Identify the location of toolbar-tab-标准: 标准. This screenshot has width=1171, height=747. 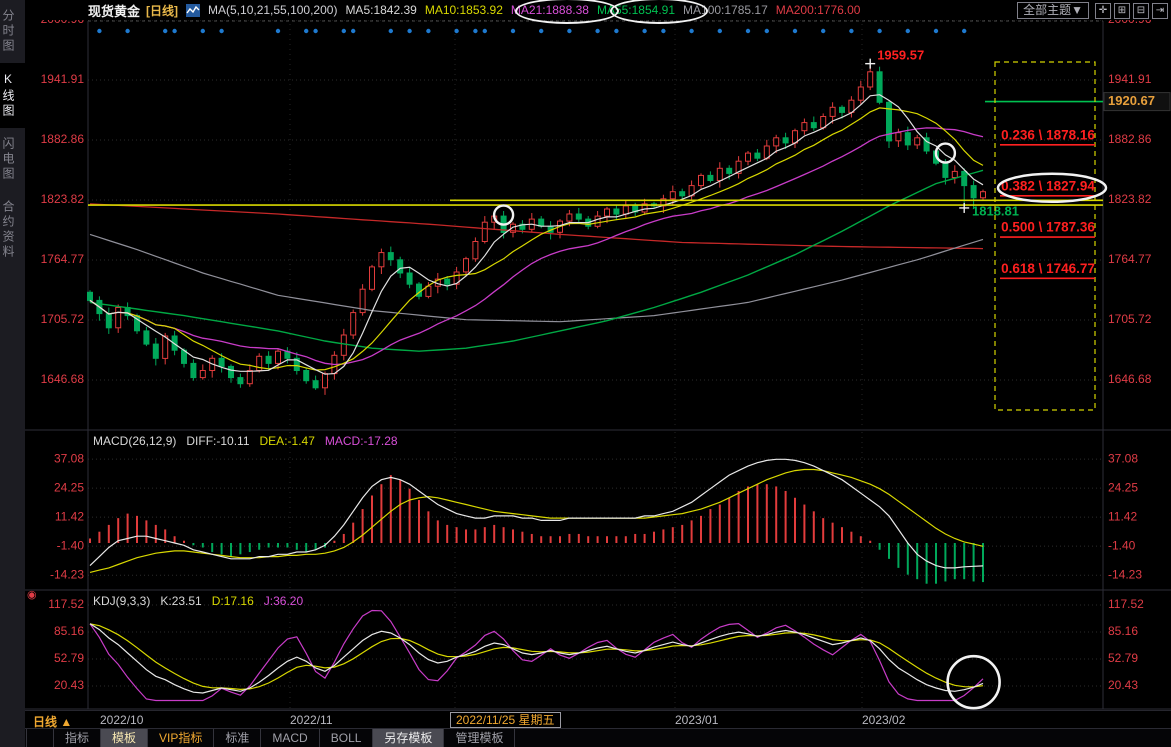
(238, 738).